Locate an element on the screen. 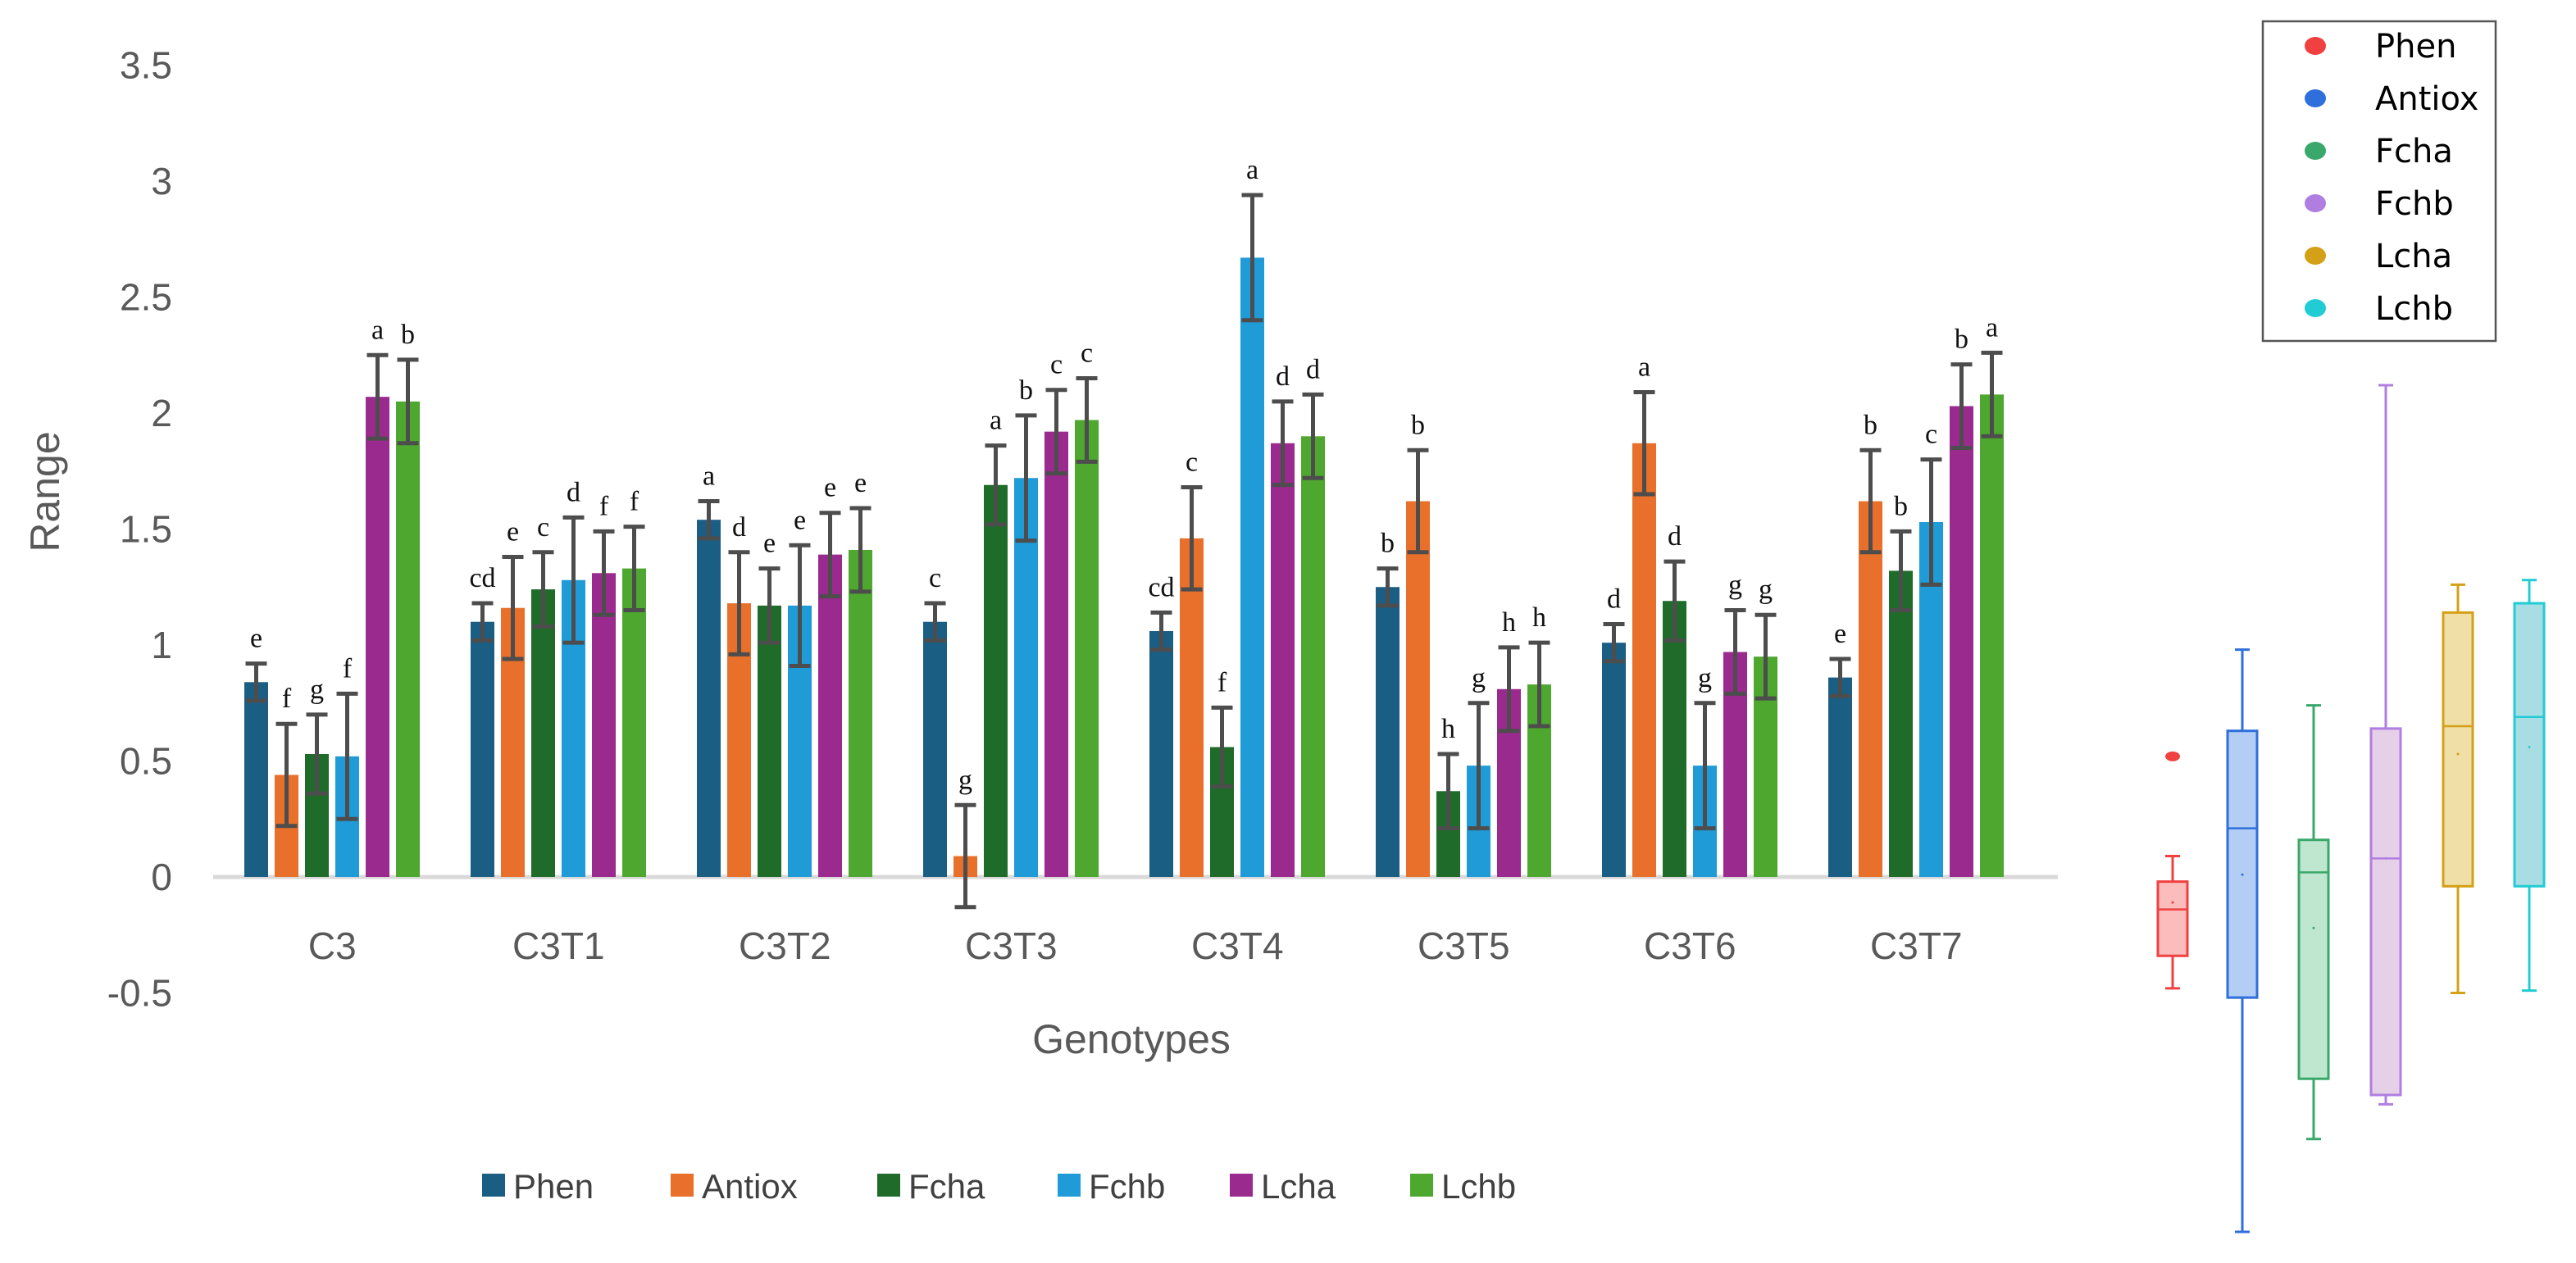  box-phen is located at coordinates (2172, 918).